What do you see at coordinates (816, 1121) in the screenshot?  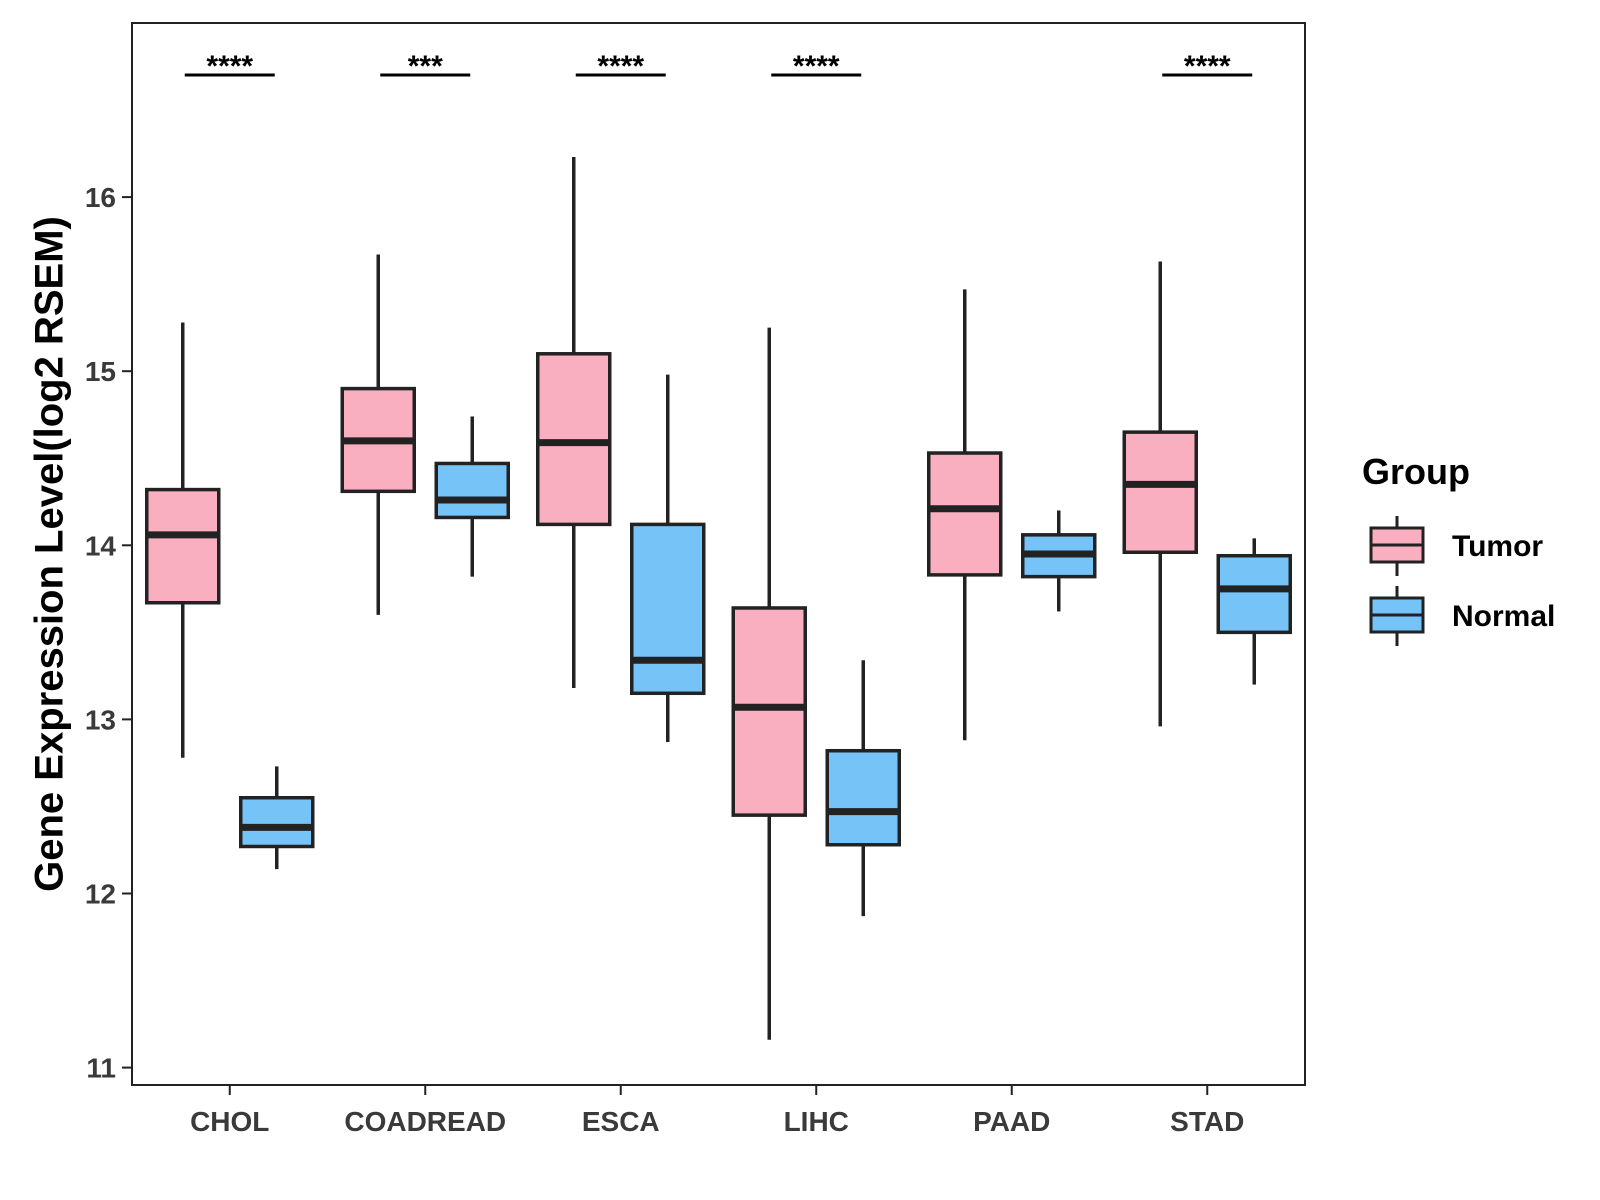 I see `x-tick-label: LIHC` at bounding box center [816, 1121].